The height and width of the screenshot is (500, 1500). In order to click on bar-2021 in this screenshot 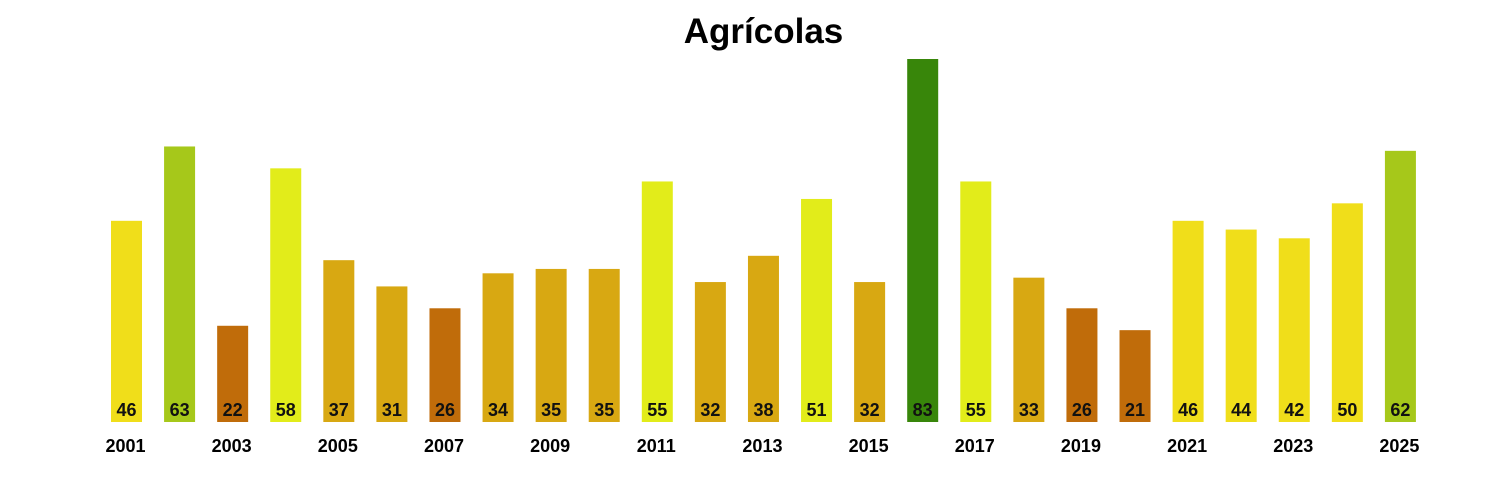, I will do `click(1188, 321)`.